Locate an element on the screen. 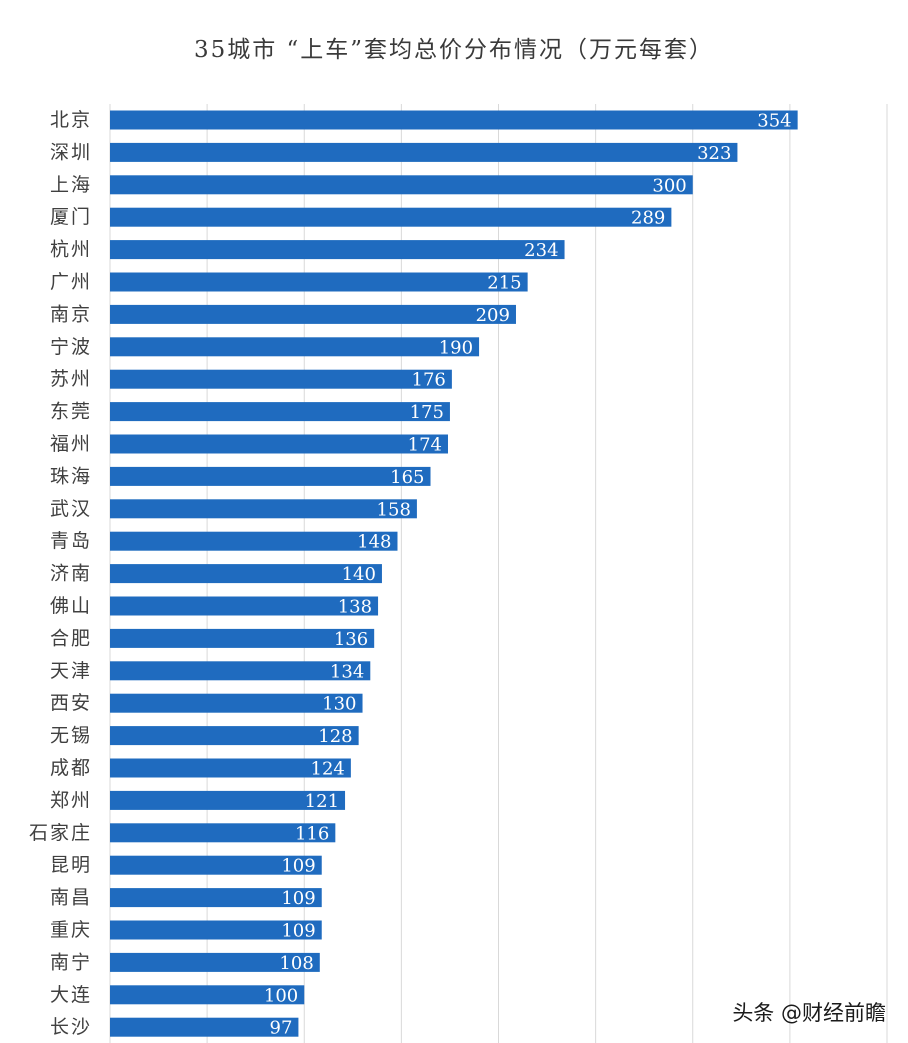  data-label: 190 is located at coordinates (456, 347).